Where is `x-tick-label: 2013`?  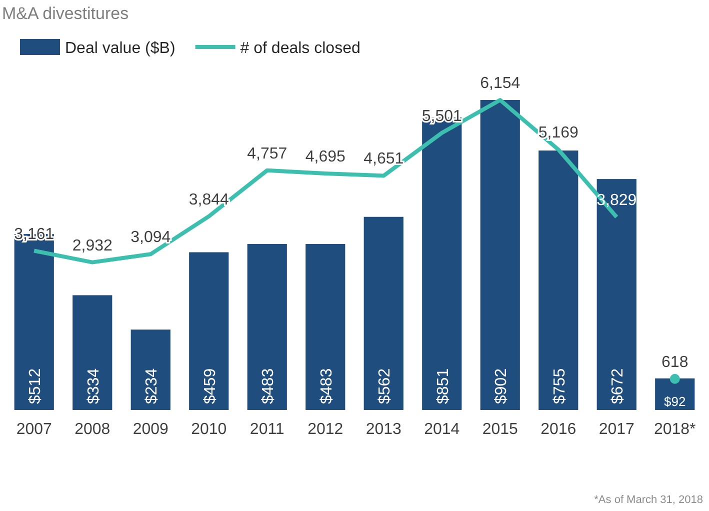
x-tick-label: 2013 is located at coordinates (384, 429).